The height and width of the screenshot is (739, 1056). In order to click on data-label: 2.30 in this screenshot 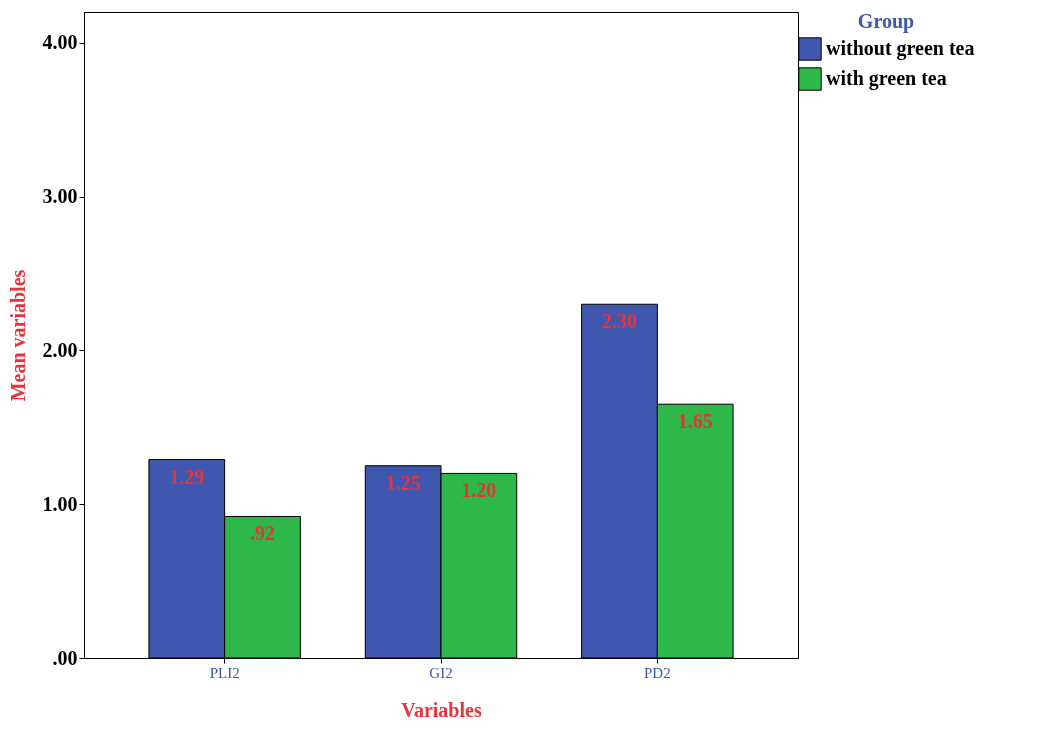, I will do `click(619, 321)`.